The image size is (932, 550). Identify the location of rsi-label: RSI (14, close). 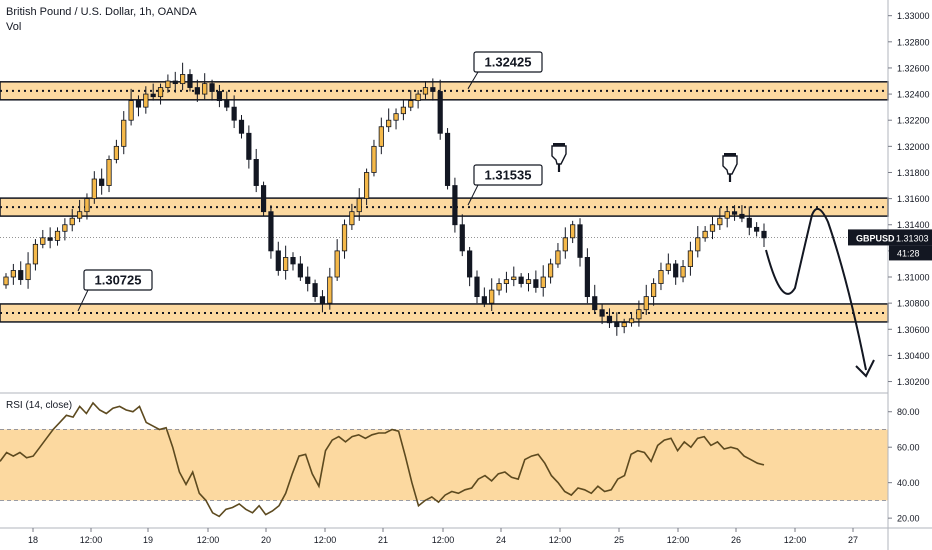
(39, 405).